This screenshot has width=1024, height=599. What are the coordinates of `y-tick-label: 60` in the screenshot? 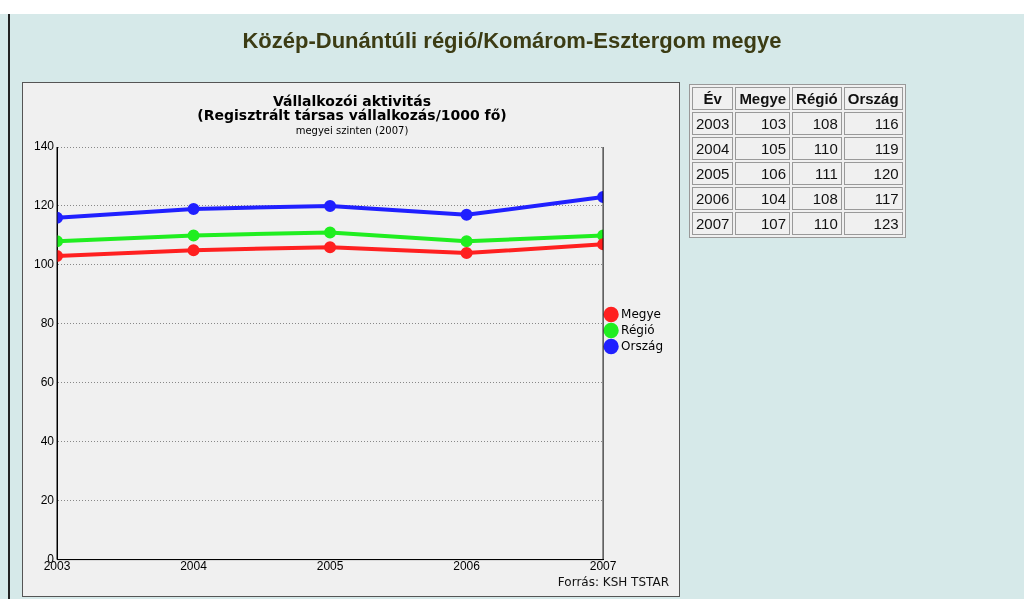 It's located at (47, 382).